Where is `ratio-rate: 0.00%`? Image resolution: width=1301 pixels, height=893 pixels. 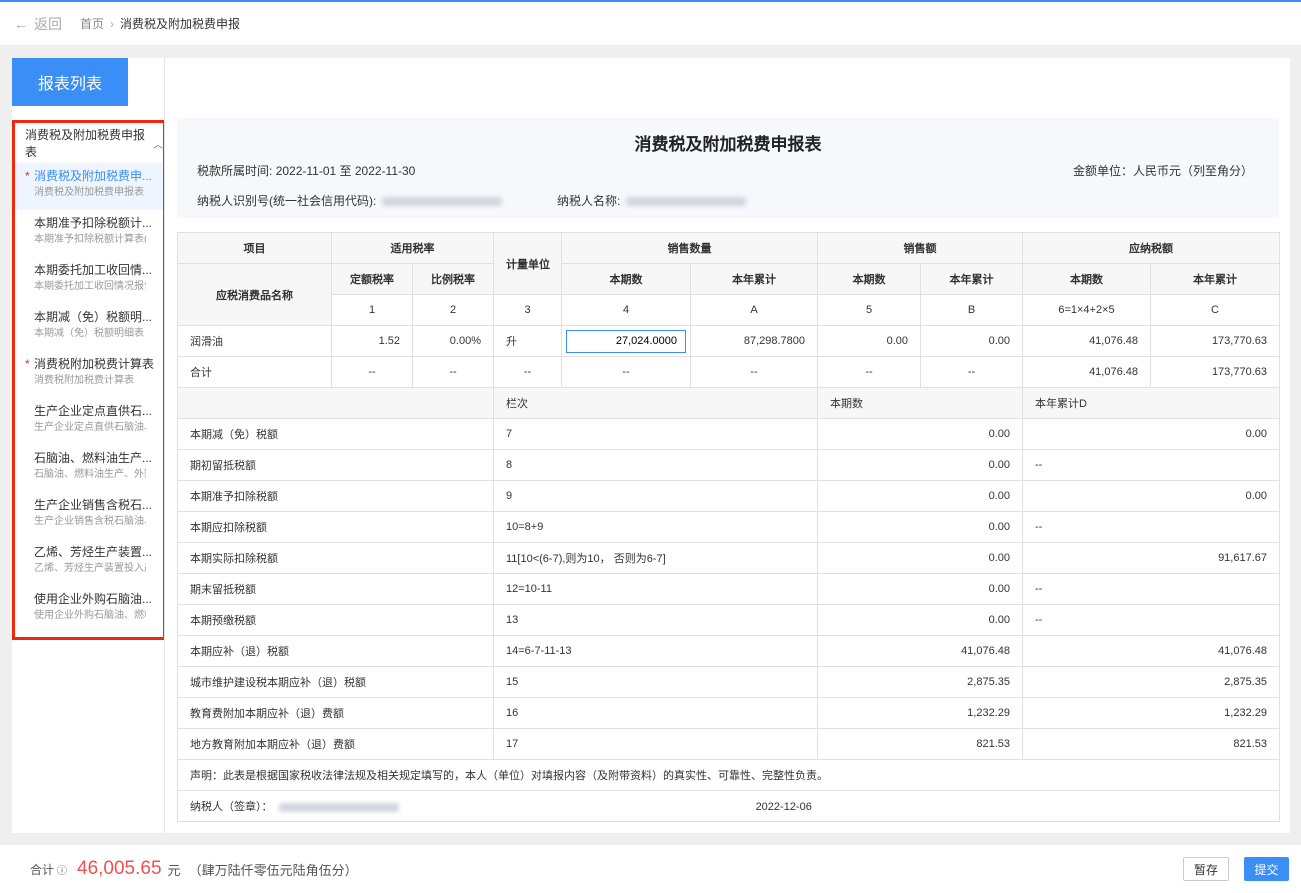 ratio-rate: 0.00% is located at coordinates (453, 341).